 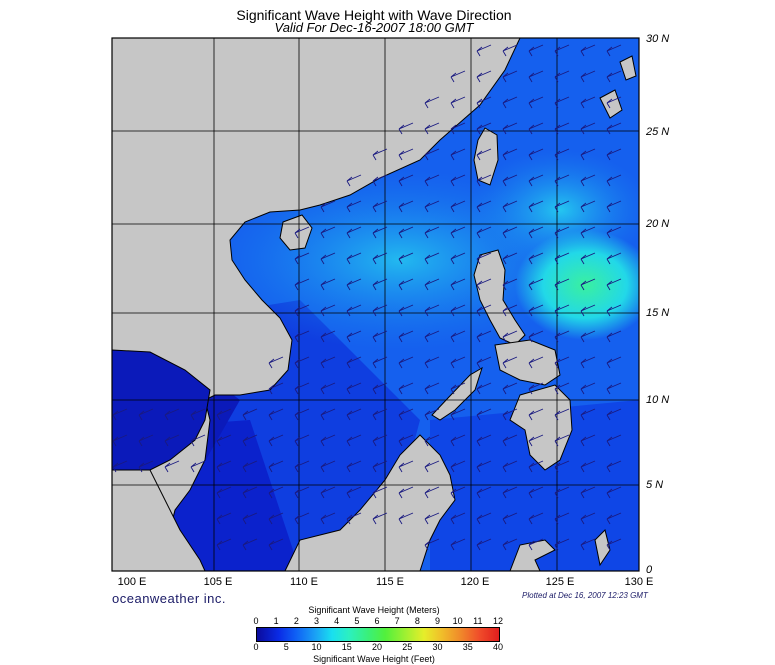 What do you see at coordinates (457, 621) in the screenshot?
I see `legend-meters-tick: 10` at bounding box center [457, 621].